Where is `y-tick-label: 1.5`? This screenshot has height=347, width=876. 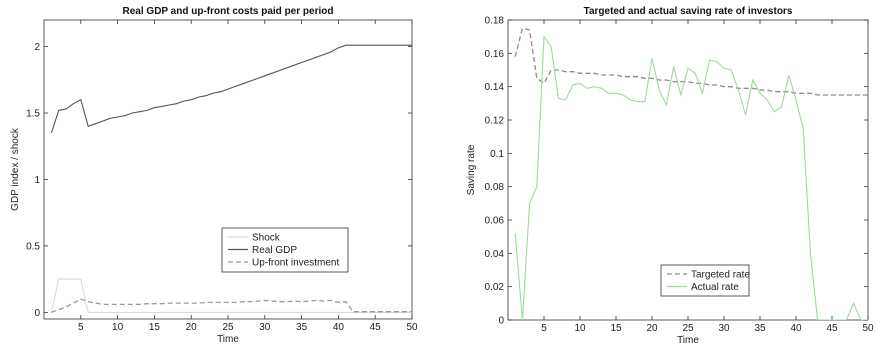 y-tick-label: 1.5 is located at coordinates (33, 114).